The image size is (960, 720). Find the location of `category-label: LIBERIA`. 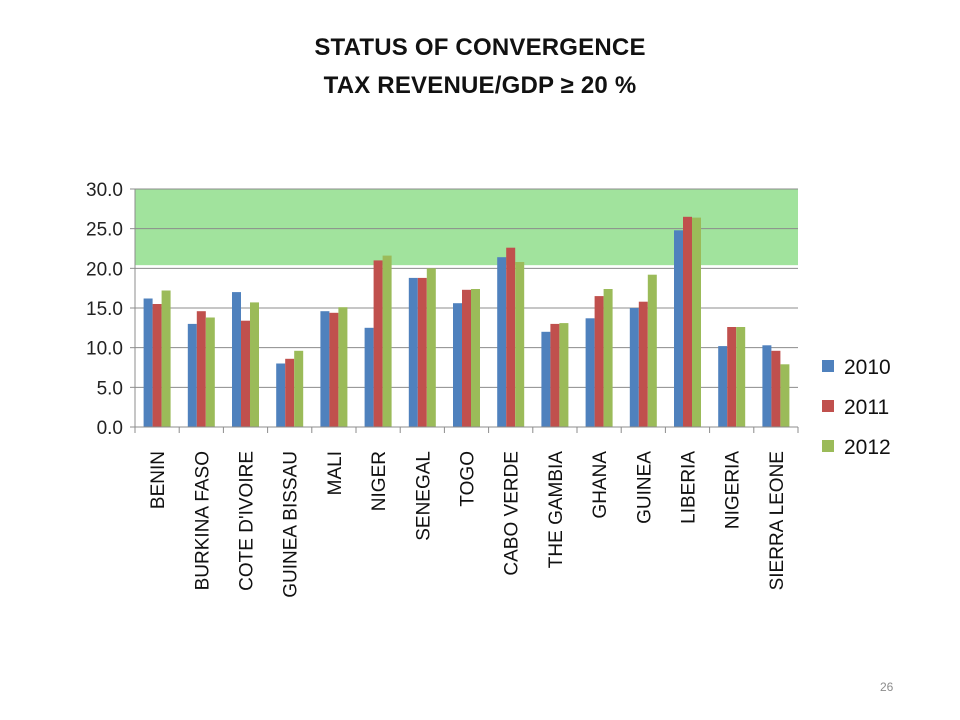

category-label: LIBERIA is located at coordinates (689, 487).